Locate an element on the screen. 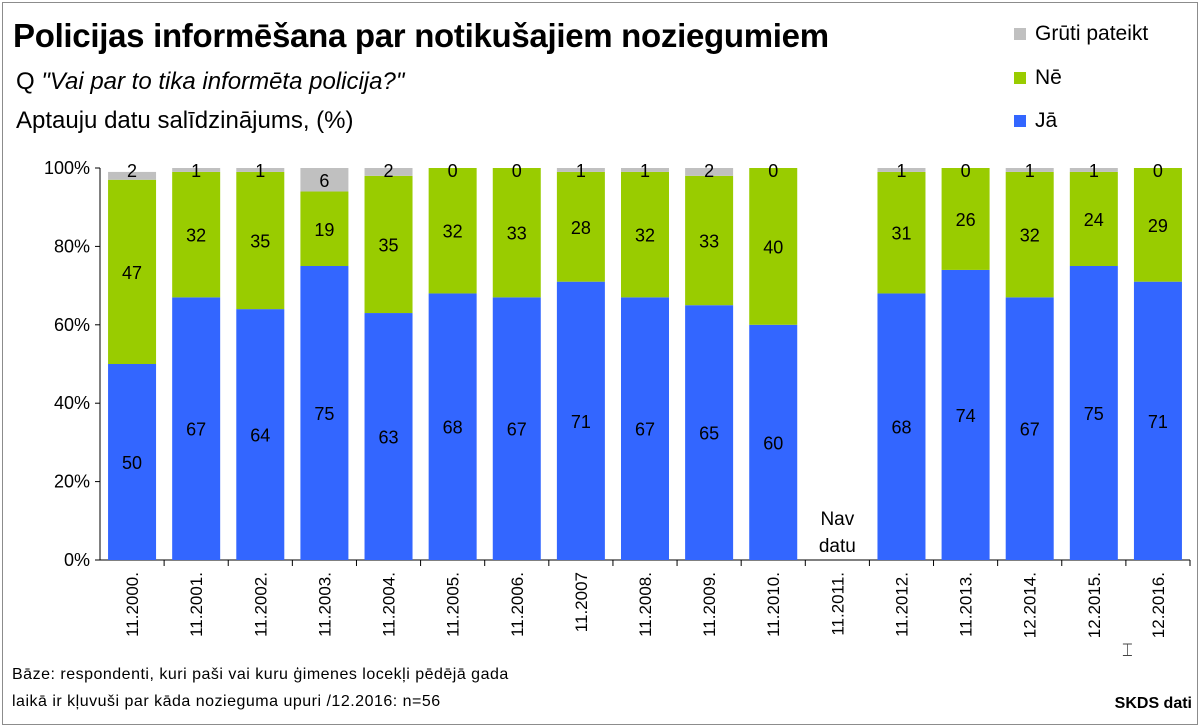 The width and height of the screenshot is (1200, 727). y-tick-label: 20% is located at coordinates (72, 482).